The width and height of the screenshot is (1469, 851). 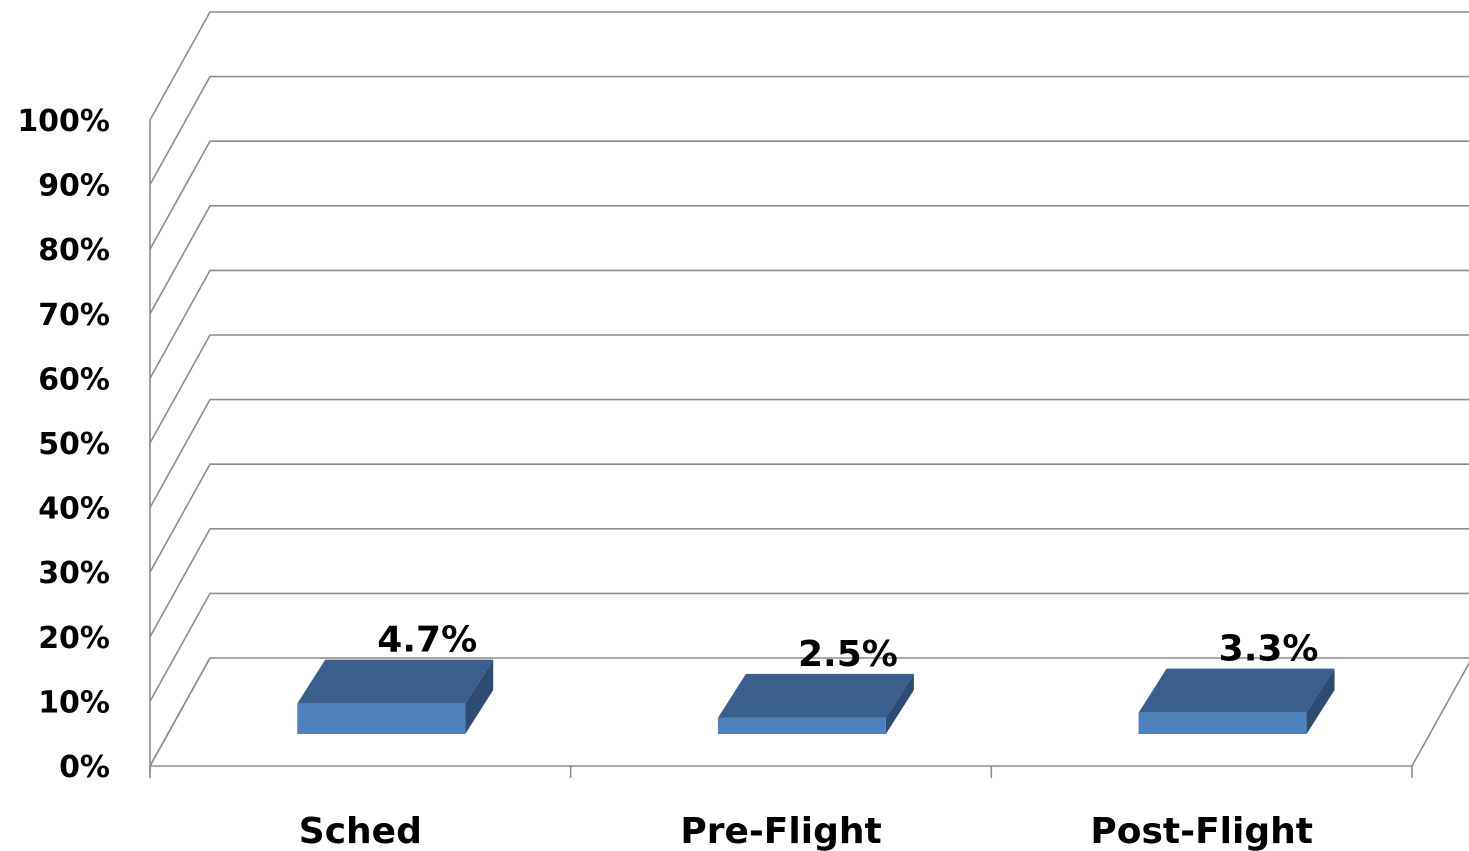 What do you see at coordinates (84, 767) in the screenshot?
I see `y-tick-label: 0%` at bounding box center [84, 767].